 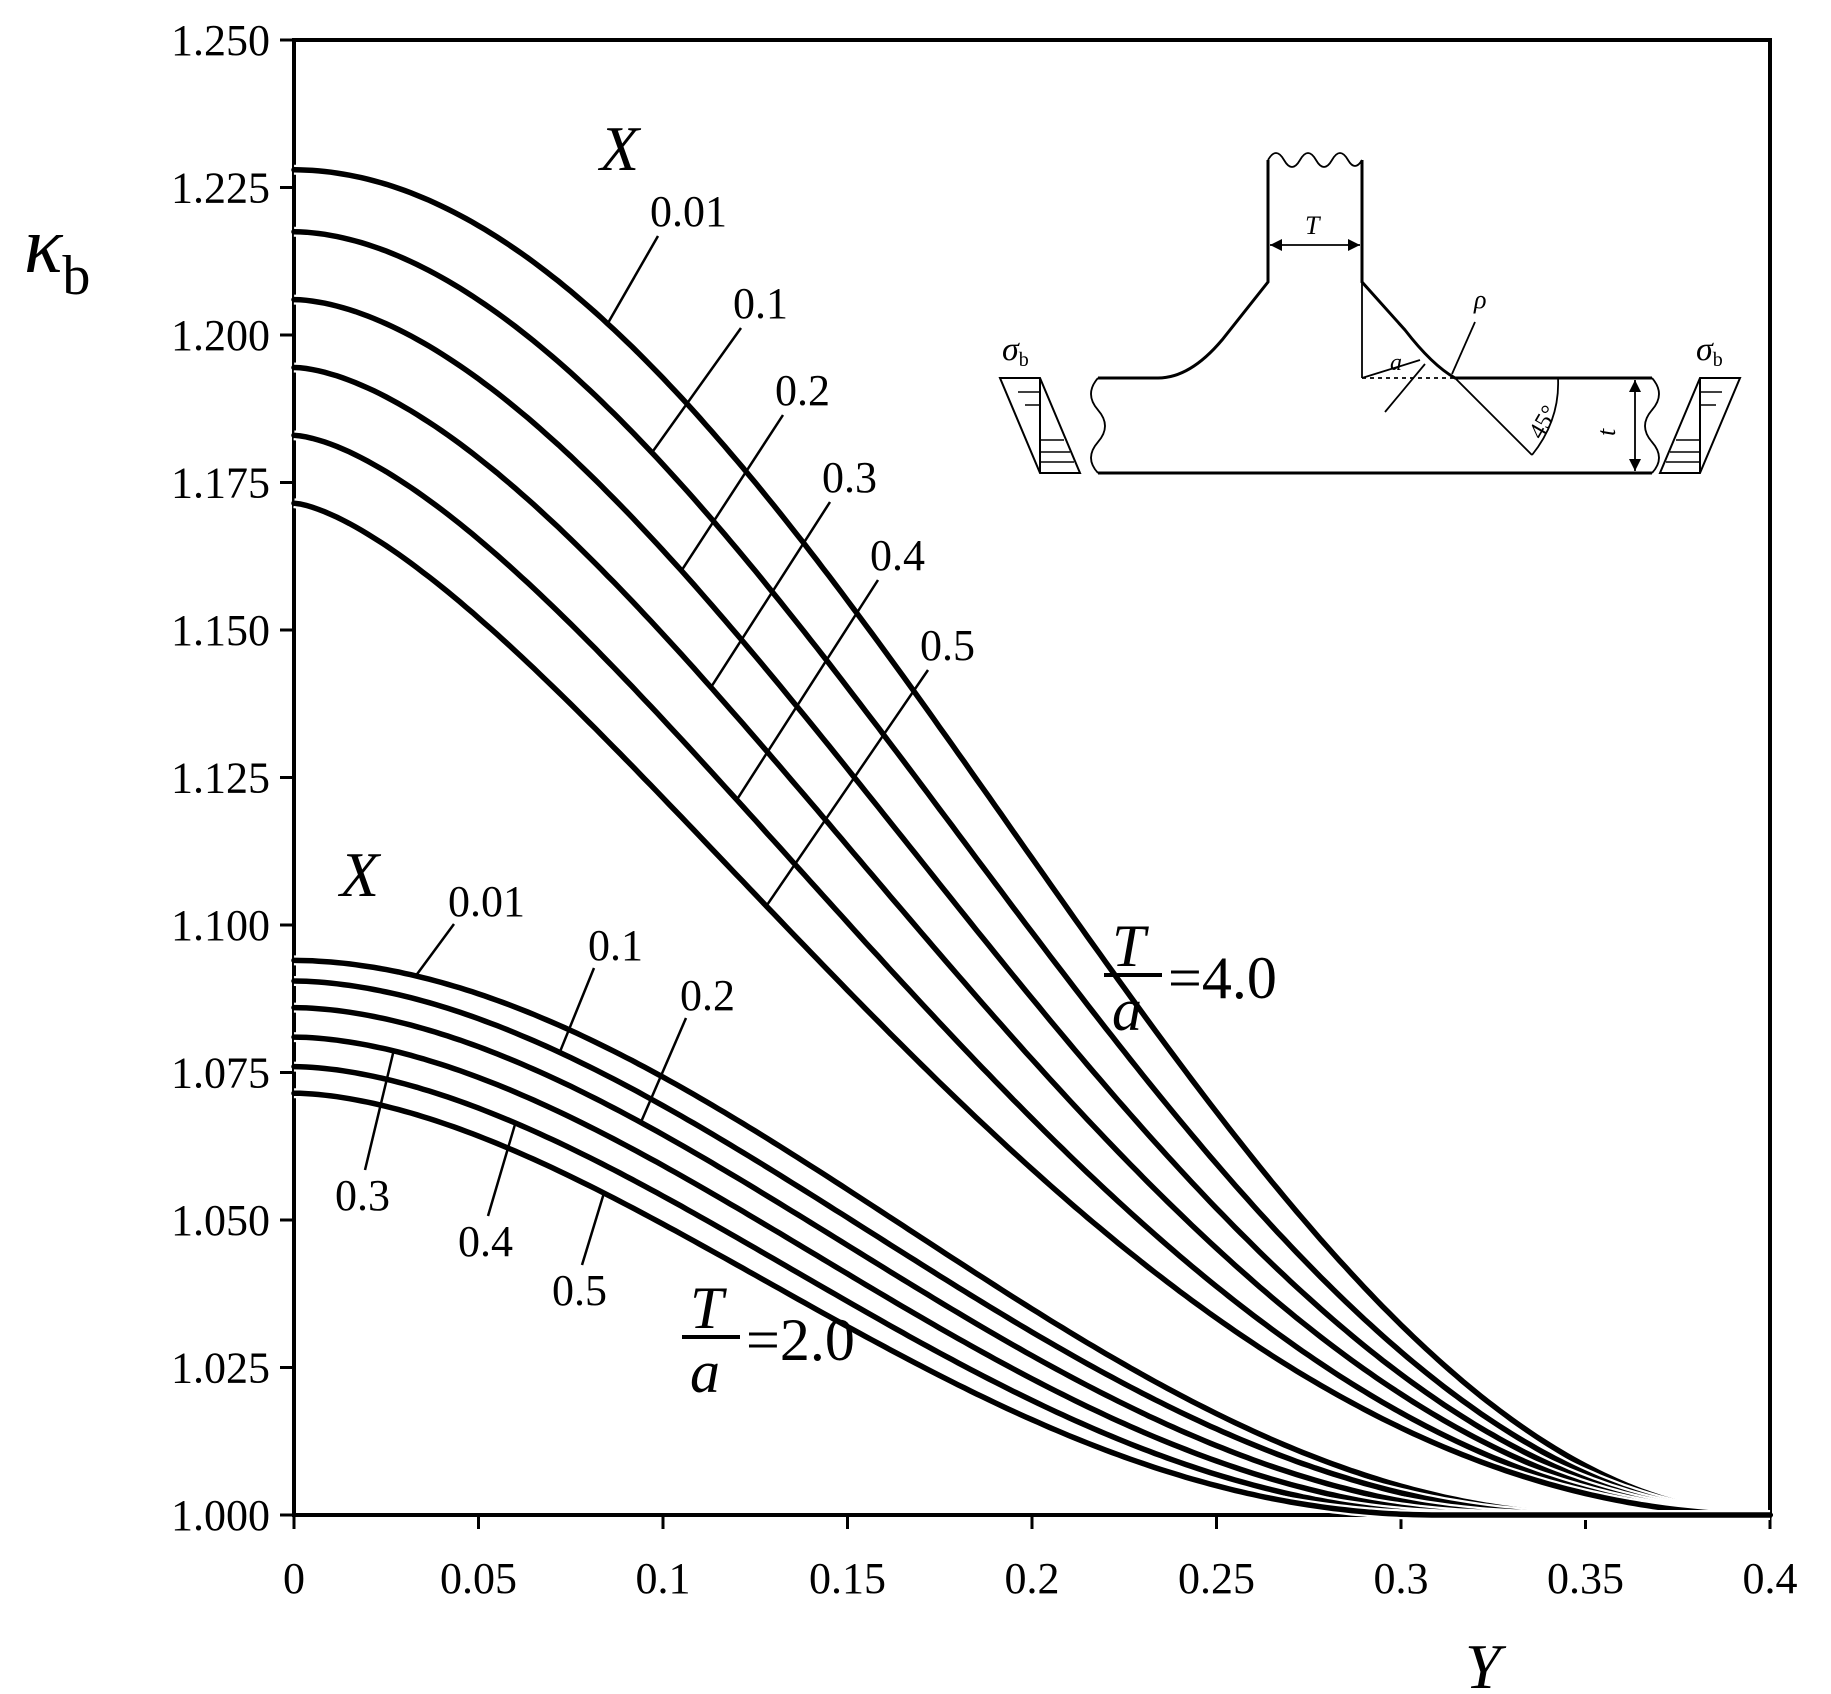 What do you see at coordinates (1098, 425) in the screenshot?
I see `plate-break-left` at bounding box center [1098, 425].